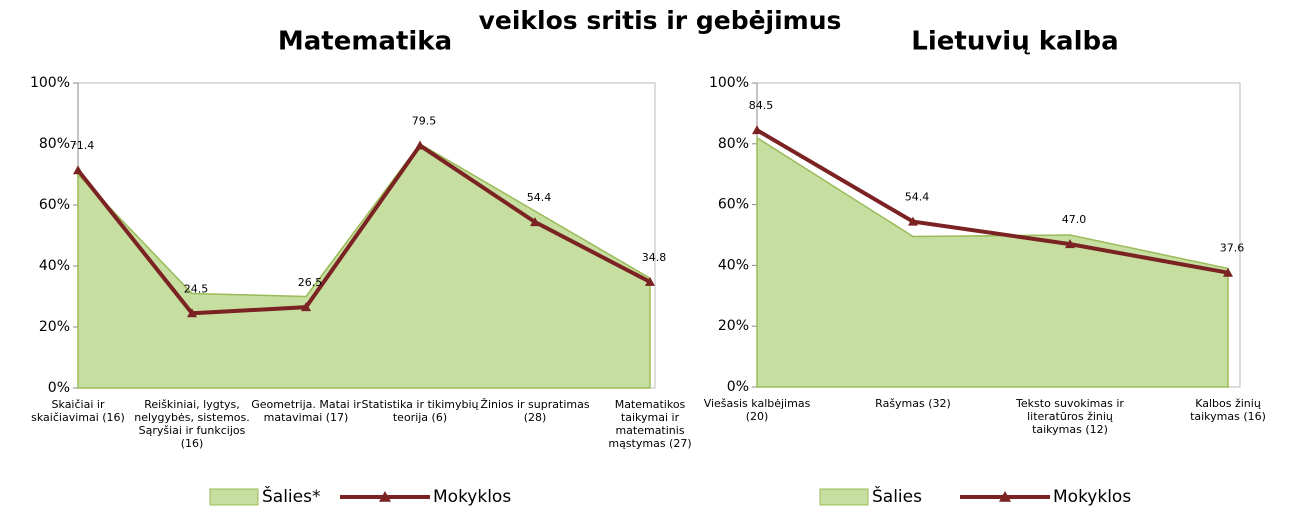  What do you see at coordinates (1074, 219) in the screenshot?
I see `data-label: 47.0` at bounding box center [1074, 219].